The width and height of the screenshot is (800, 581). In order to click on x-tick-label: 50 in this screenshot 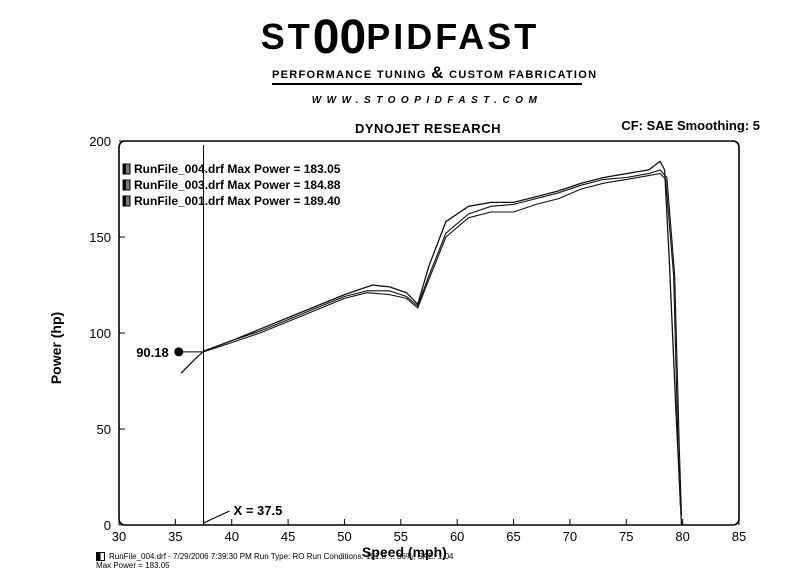, I will do `click(344, 536)`.